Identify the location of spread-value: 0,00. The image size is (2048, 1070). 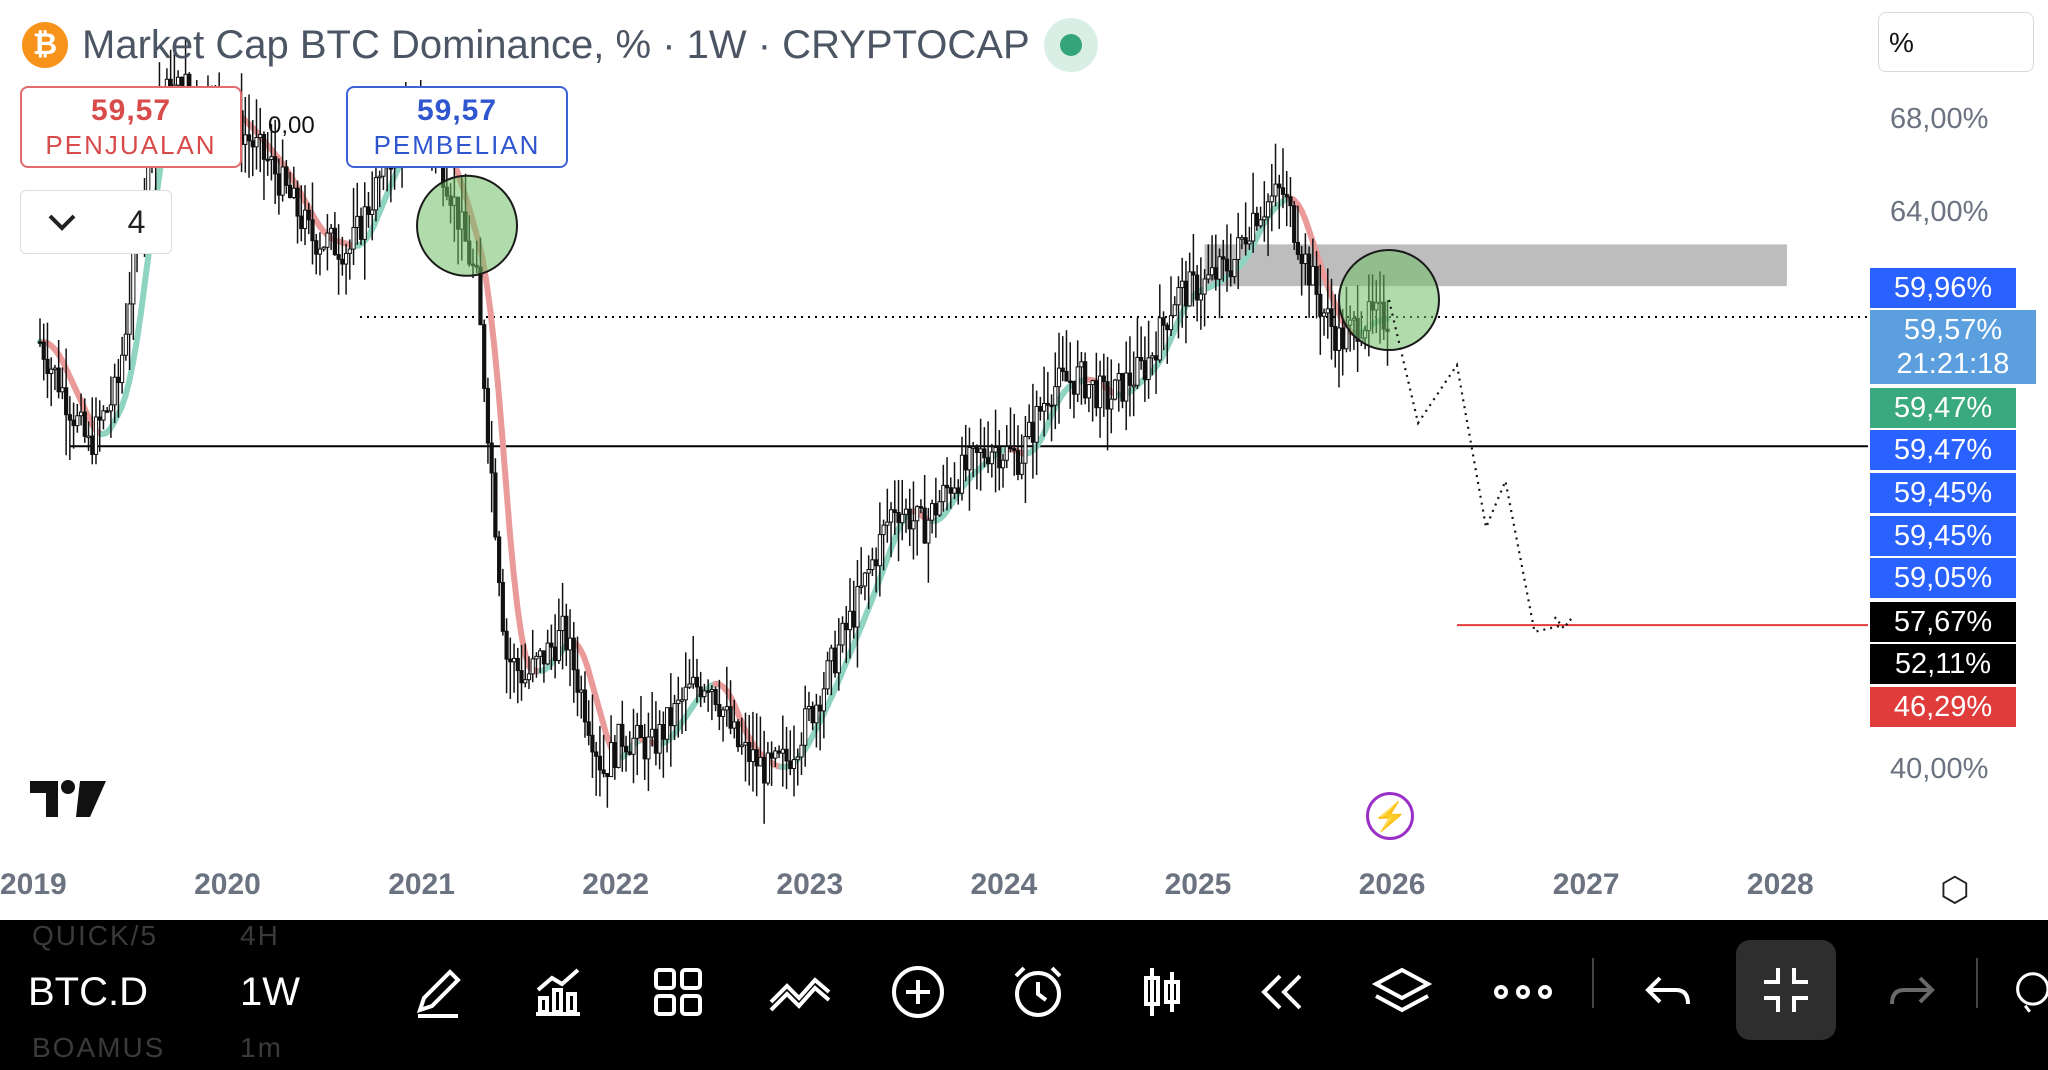
(291, 125).